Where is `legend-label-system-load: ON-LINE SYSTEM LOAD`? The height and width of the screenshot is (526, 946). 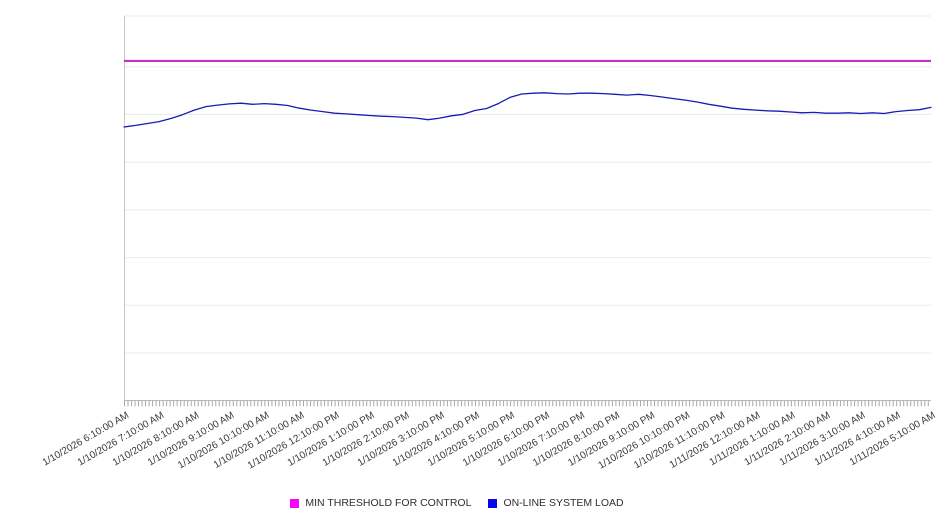
legend-label-system-load: ON-LINE SYSTEM LOAD is located at coordinates (563, 503).